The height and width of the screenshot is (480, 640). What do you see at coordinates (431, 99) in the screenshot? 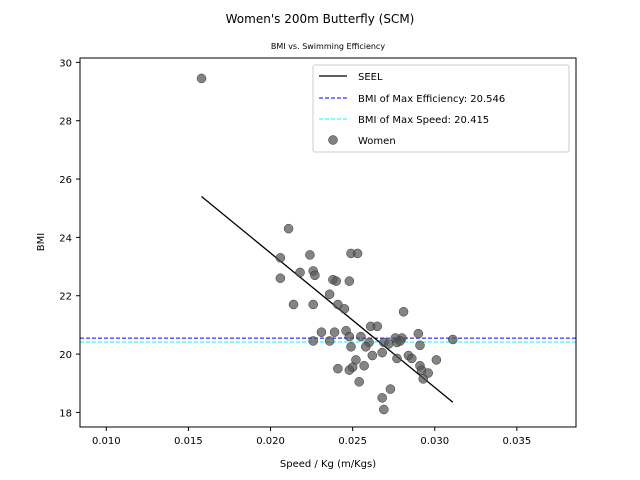
I see `legend-max-efficiency-label: BMI of Max Efficiency: 20.546` at bounding box center [431, 99].